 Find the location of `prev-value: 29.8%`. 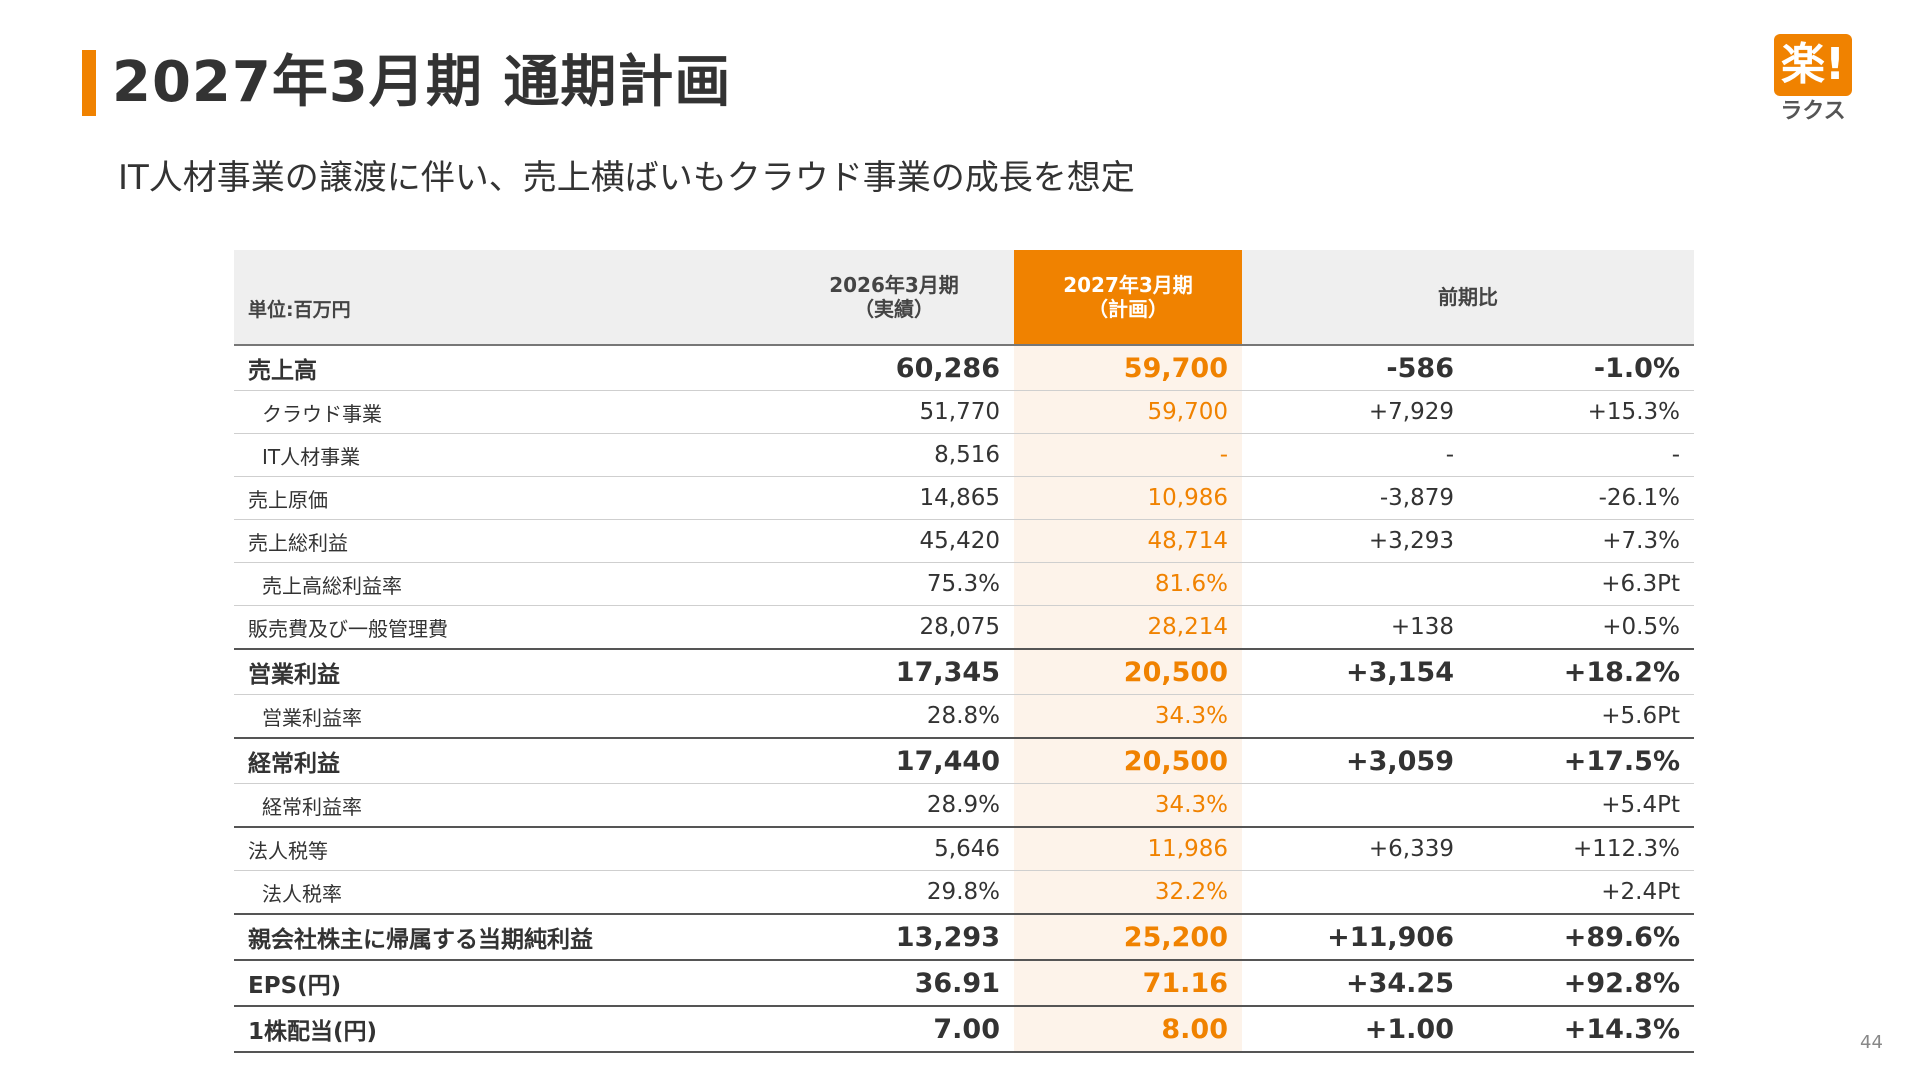

prev-value: 29.8% is located at coordinates (894, 892).